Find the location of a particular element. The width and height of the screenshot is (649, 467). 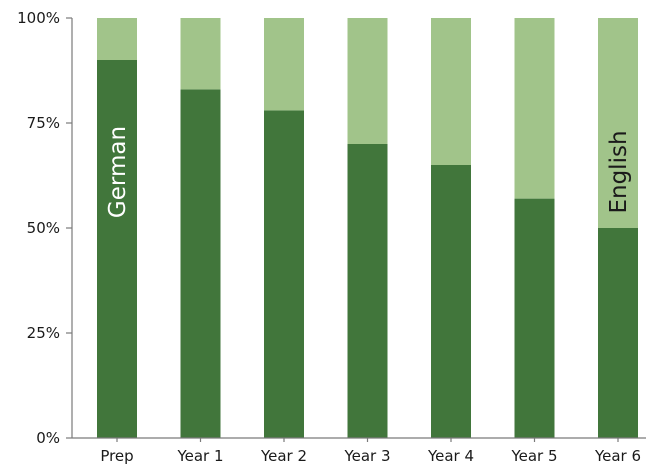

bar-segment-english-prep is located at coordinates (117, 39).